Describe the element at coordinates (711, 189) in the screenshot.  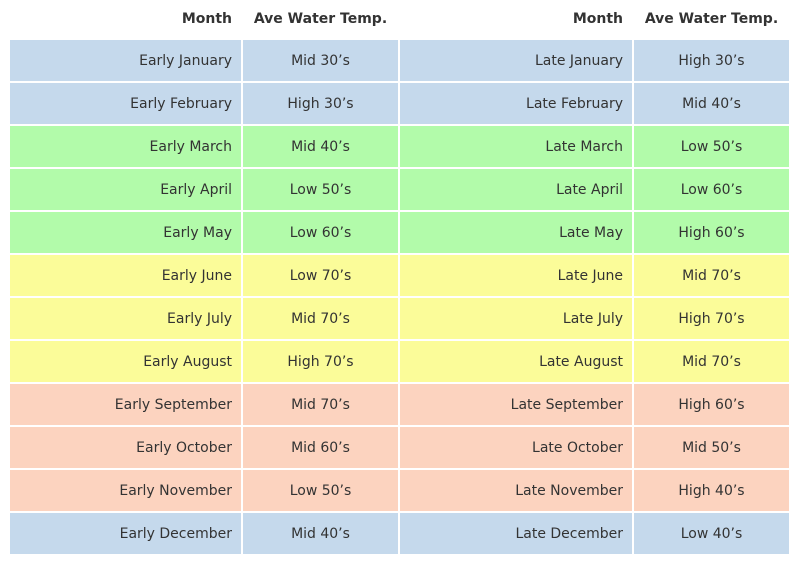
I see `late-temp-cell: Low 60’s` at that location.